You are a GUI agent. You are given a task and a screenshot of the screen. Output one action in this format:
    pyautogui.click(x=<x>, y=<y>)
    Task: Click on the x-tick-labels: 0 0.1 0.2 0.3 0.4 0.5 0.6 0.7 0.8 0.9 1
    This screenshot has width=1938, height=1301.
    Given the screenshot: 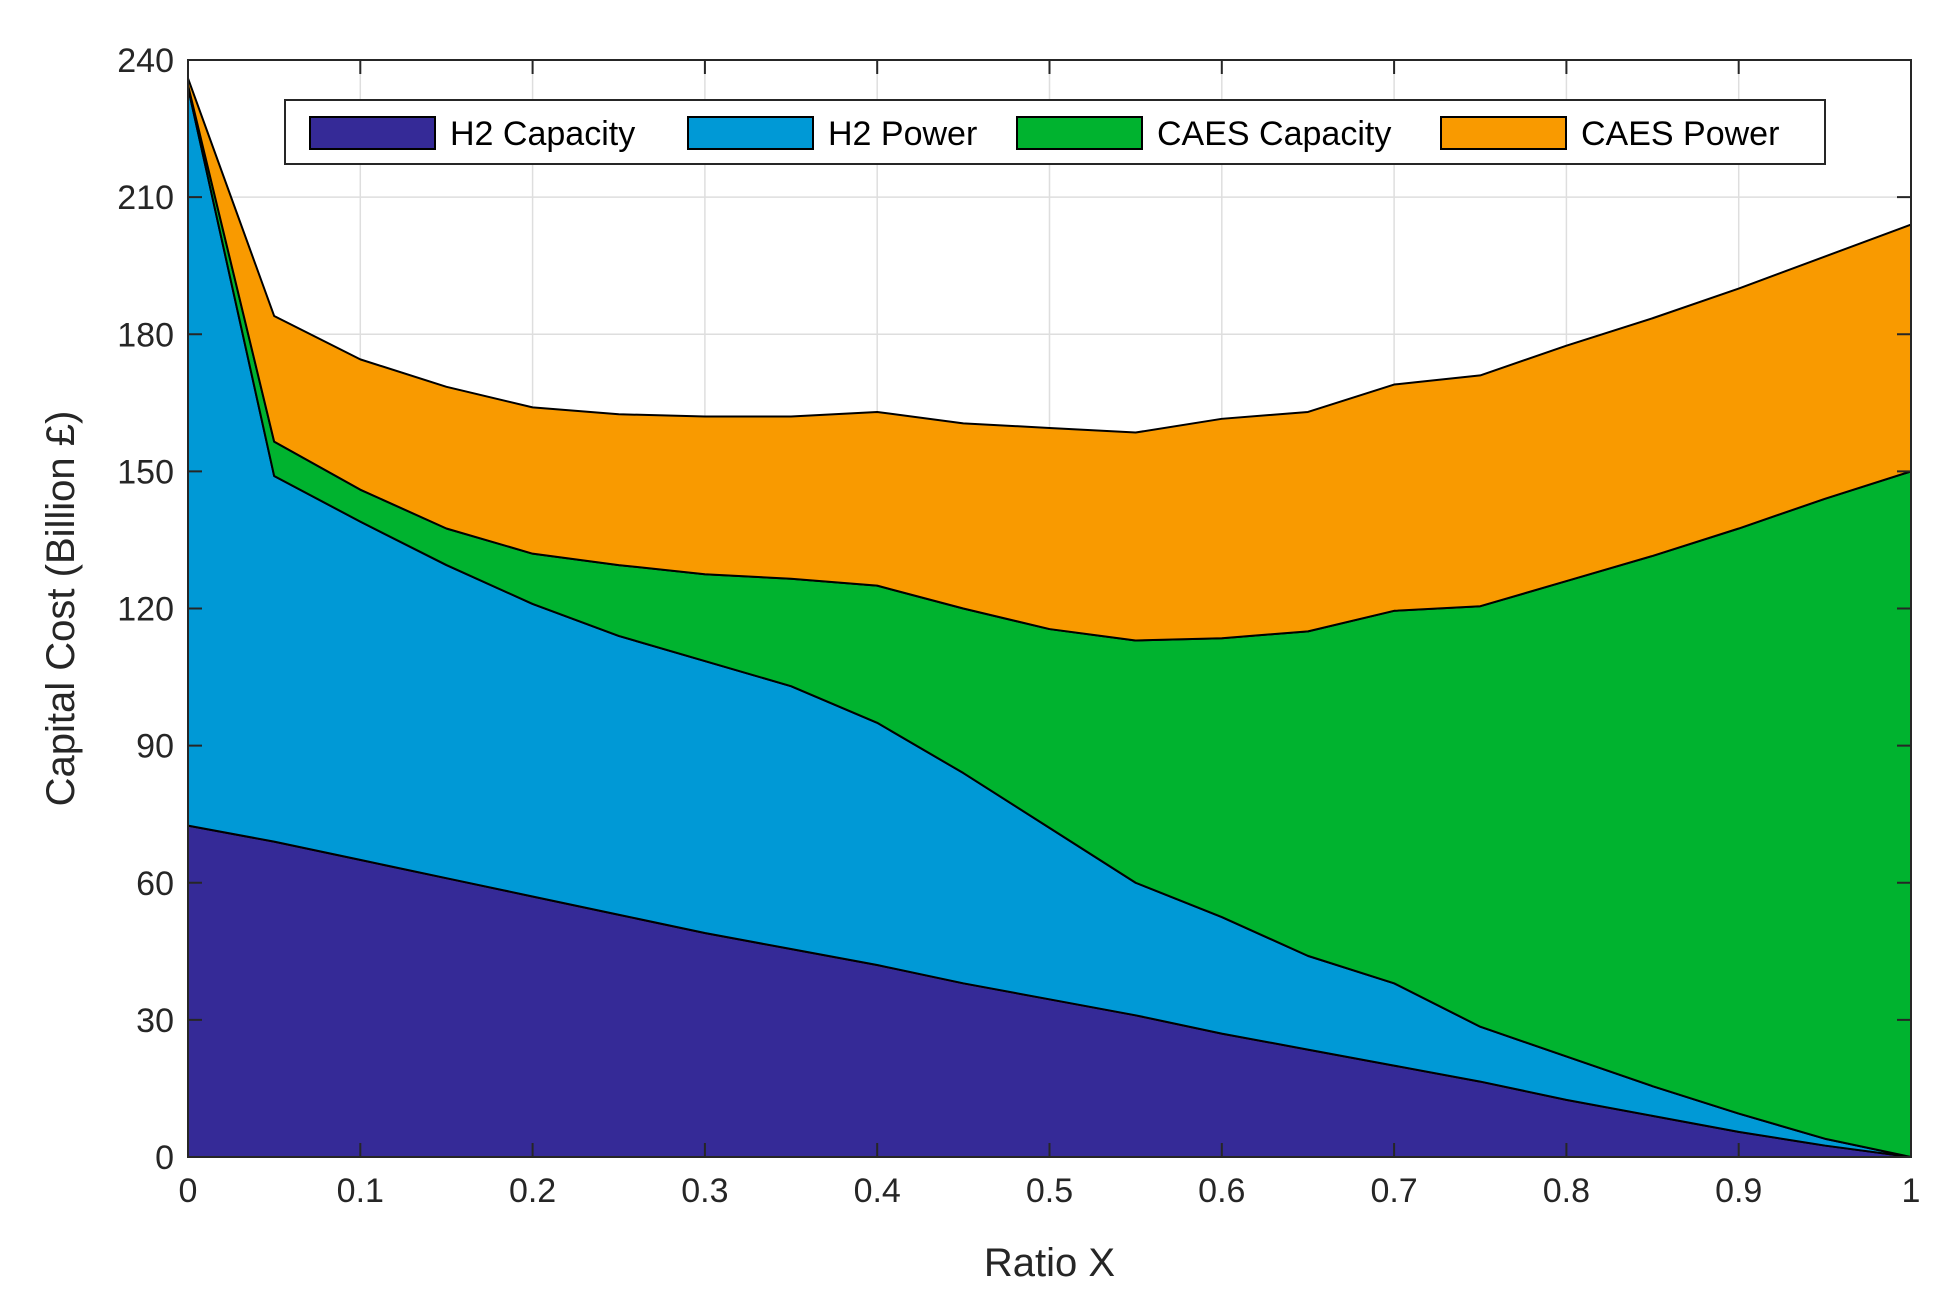 What is the action you would take?
    pyautogui.click(x=1050, y=1191)
    